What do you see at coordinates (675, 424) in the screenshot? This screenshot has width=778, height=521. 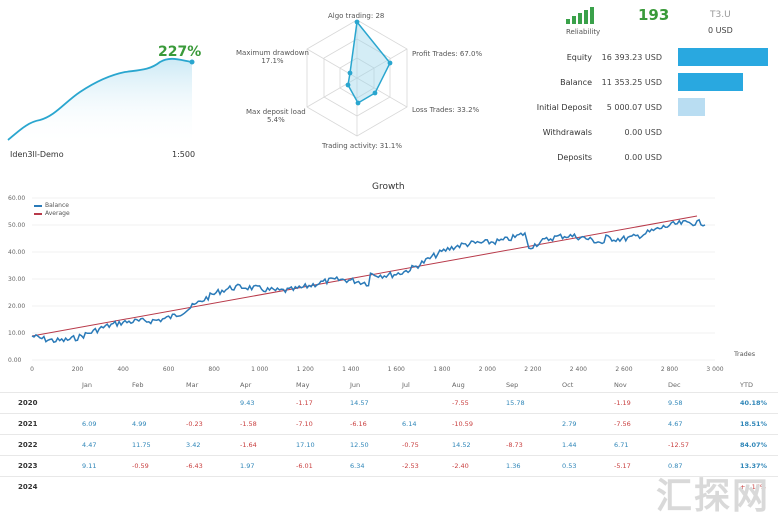 I see `table-cell: 4.67` at bounding box center [675, 424].